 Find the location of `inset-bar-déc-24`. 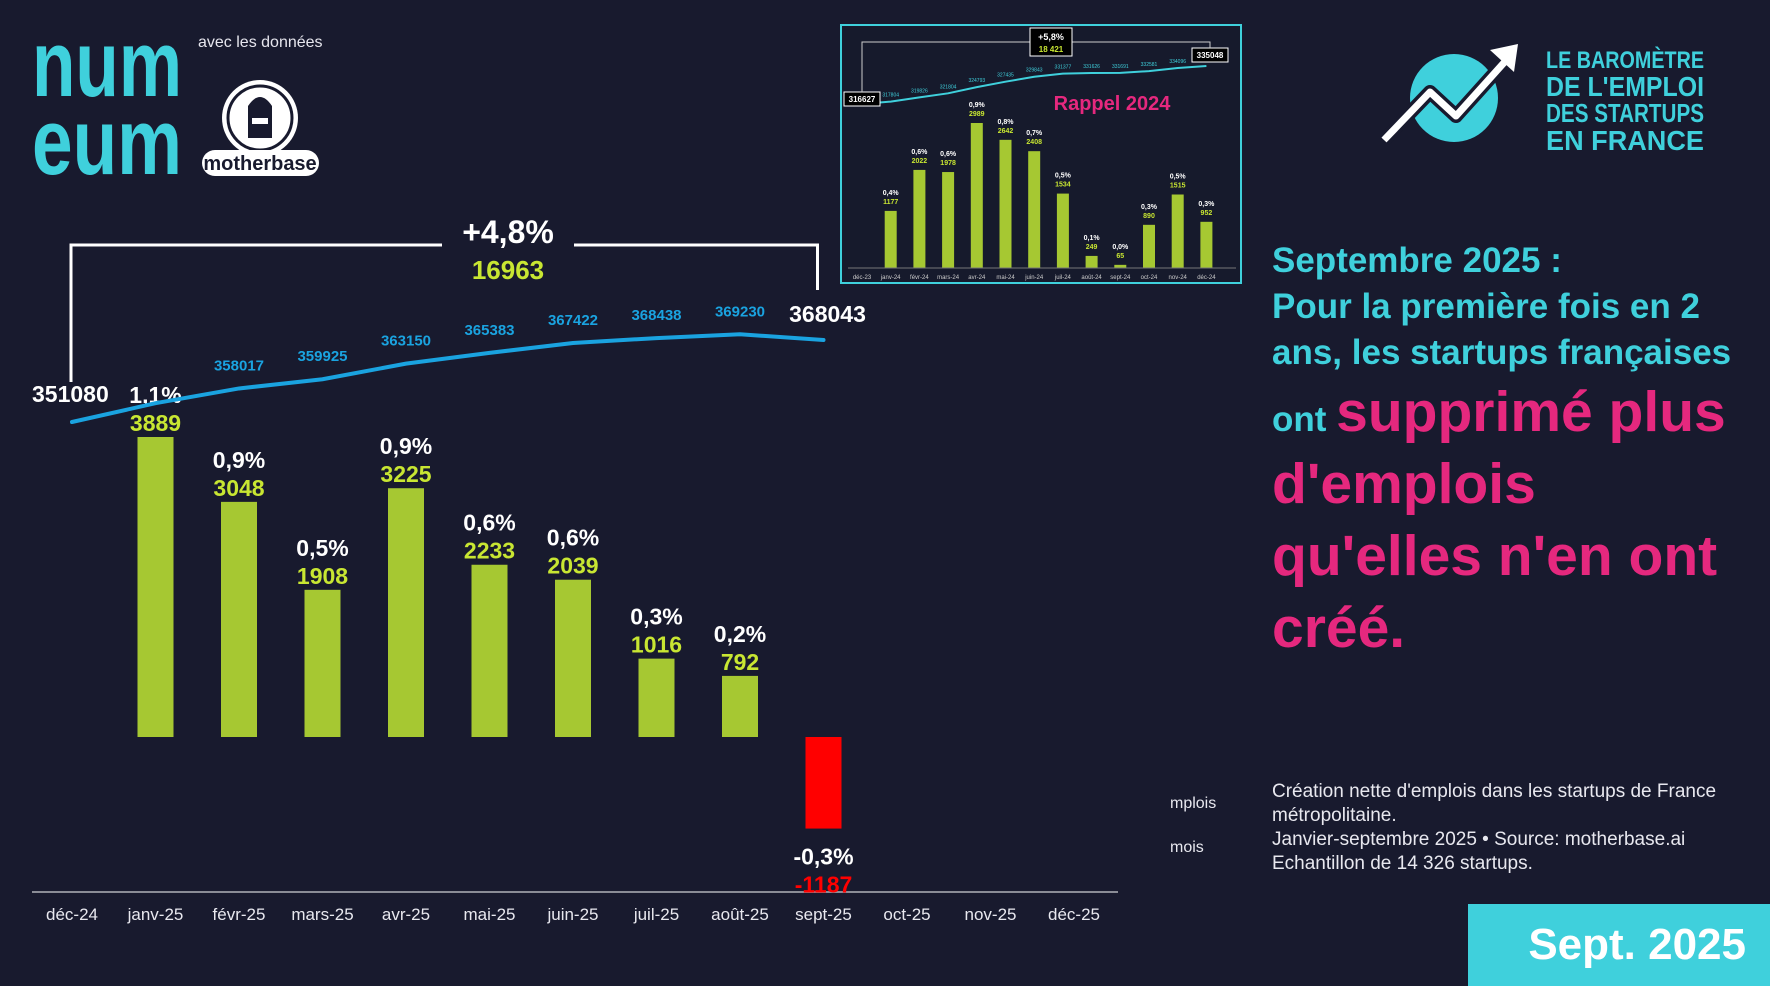

inset-bar-déc-24 is located at coordinates (1206, 244).